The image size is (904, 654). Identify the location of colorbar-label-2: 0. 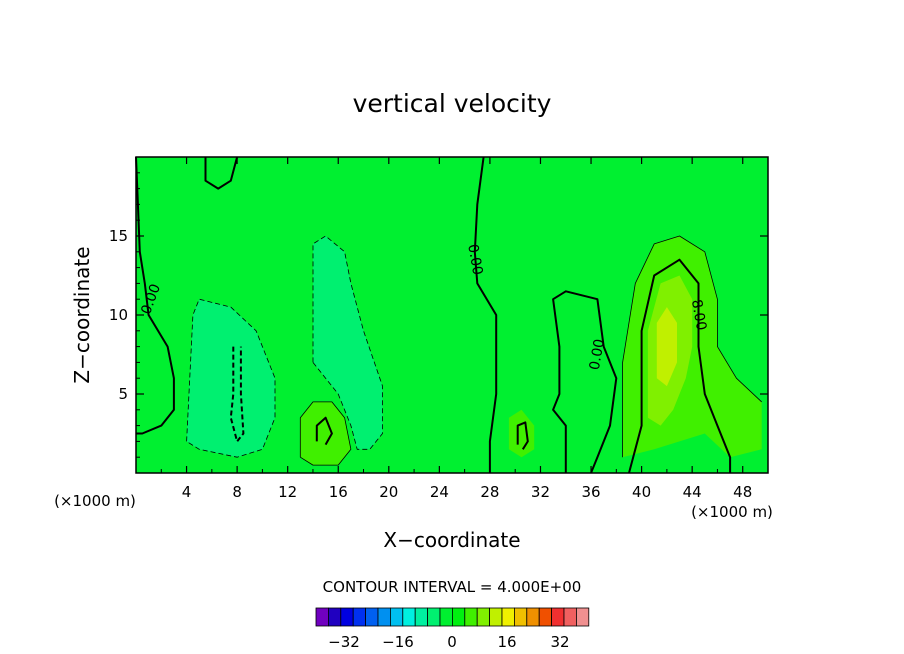
(452, 642).